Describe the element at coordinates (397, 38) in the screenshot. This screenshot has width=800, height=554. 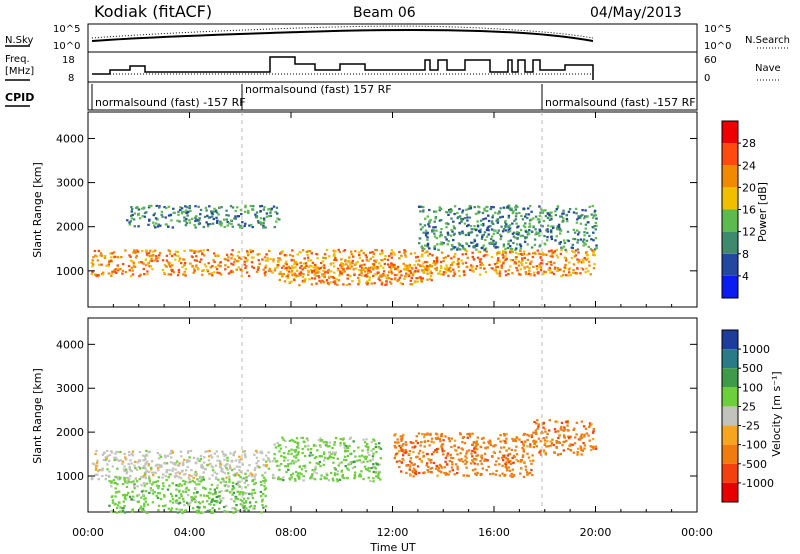
I see `nsky-panel: N.Sky 10^5 10^0 10^5 10^0 N.Search` at that location.